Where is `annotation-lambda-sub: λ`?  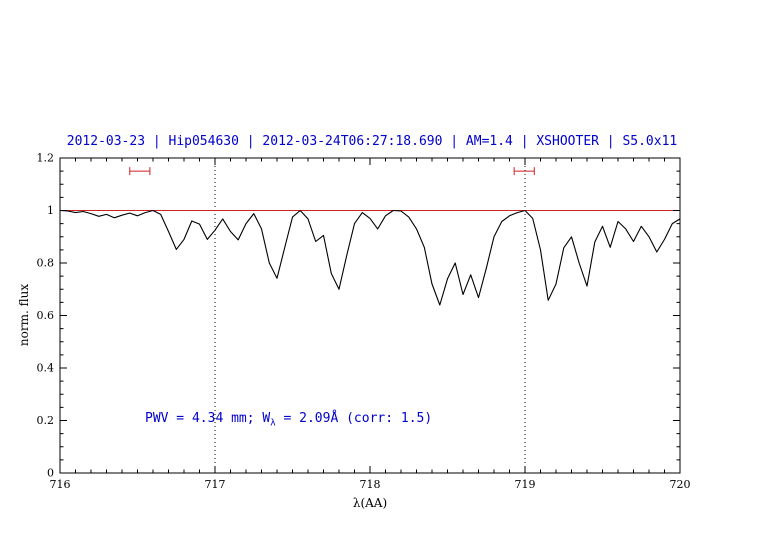
annotation-lambda-sub: λ is located at coordinates (273, 423).